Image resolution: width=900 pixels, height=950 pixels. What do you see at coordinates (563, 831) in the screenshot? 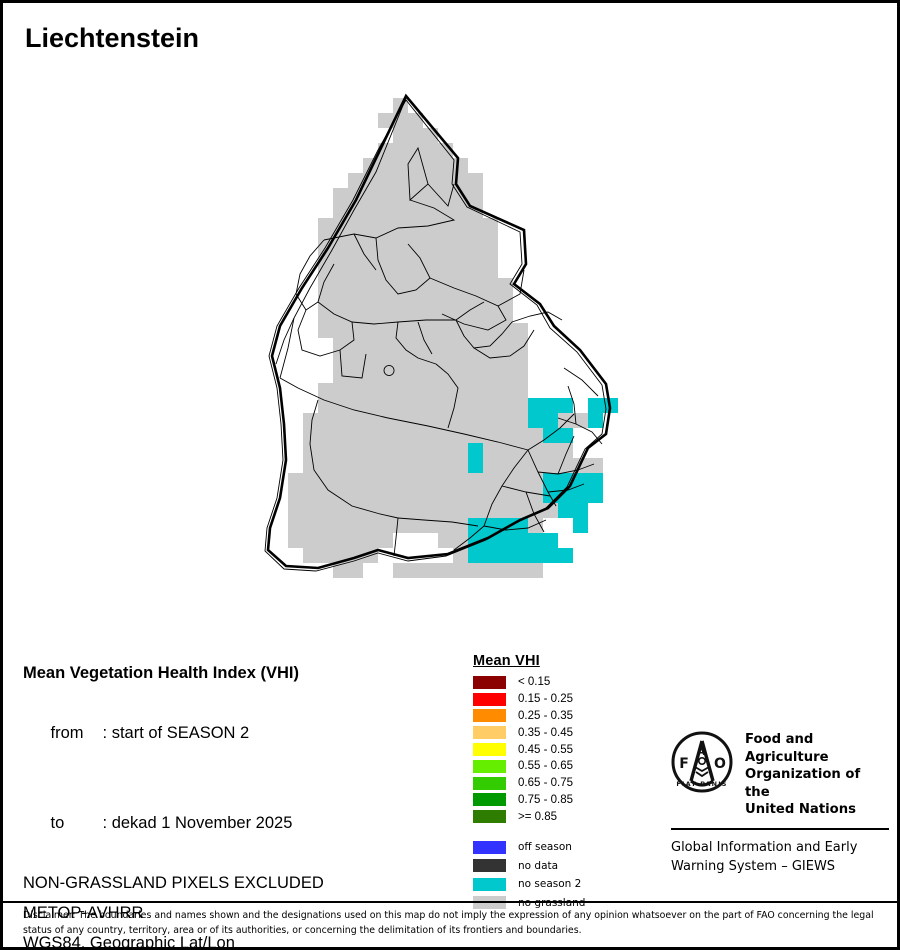
I see `legend-spacer` at bounding box center [563, 831].